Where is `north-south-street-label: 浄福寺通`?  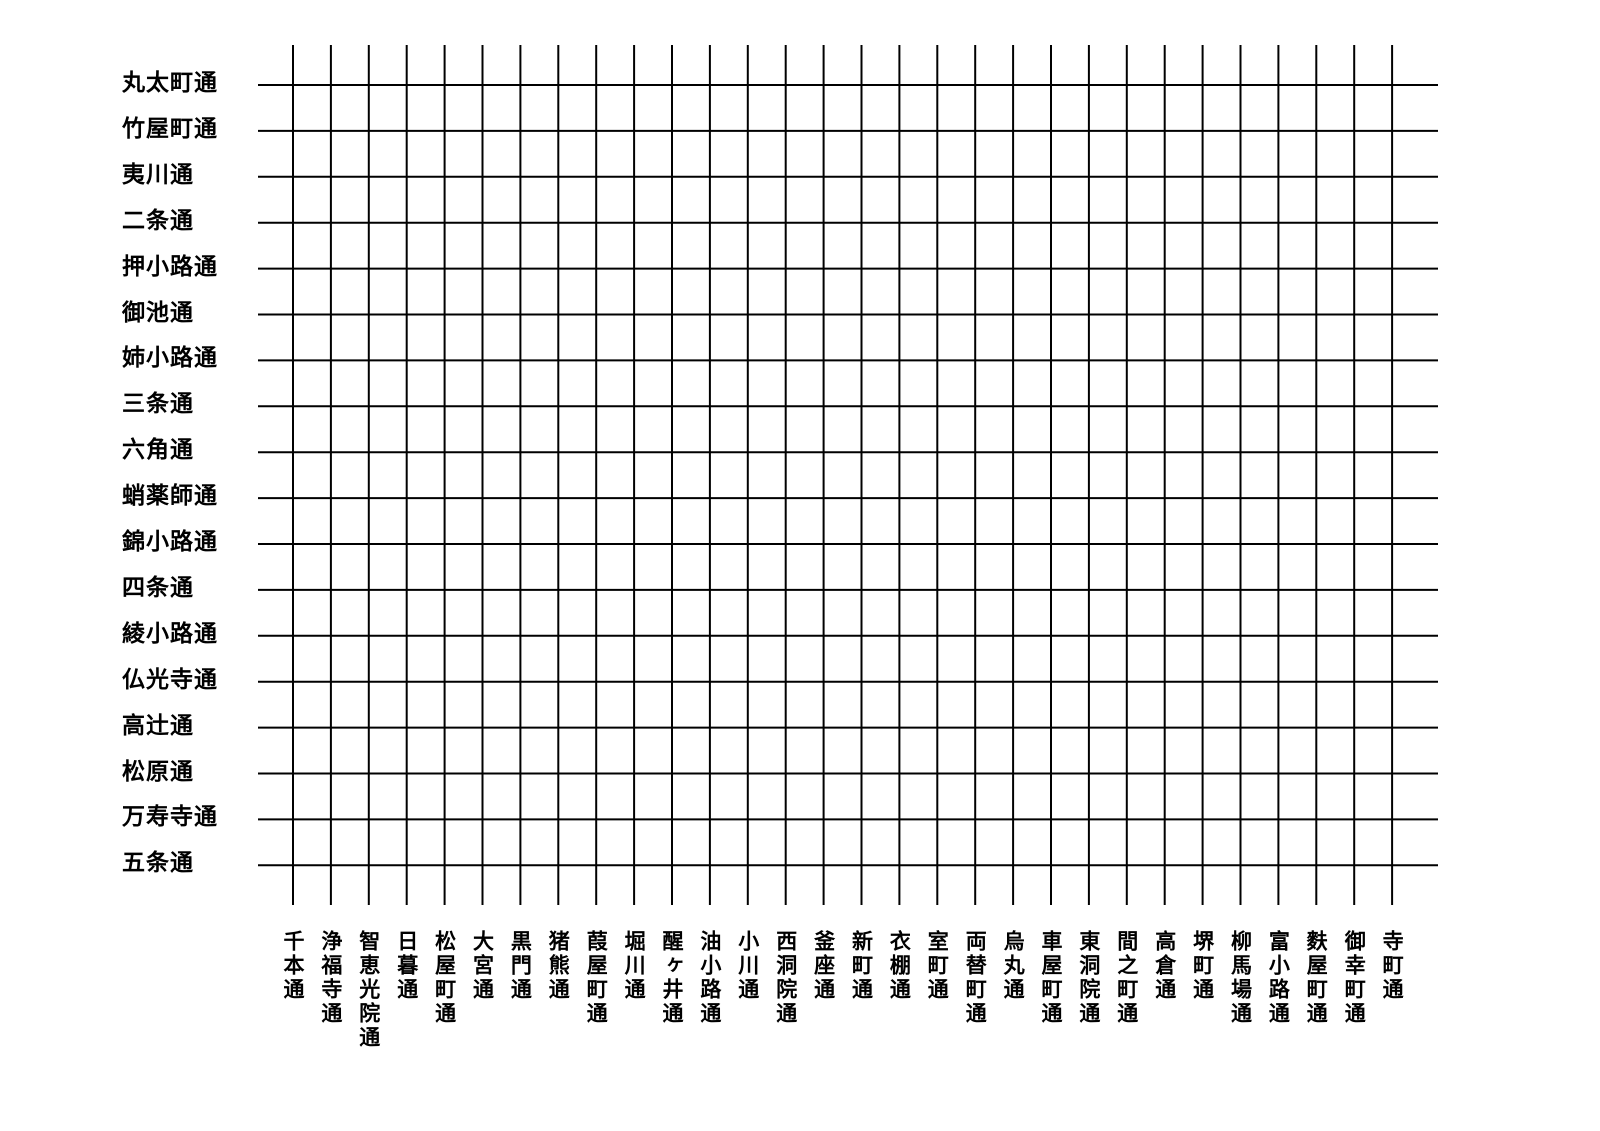
north-south-street-label: 浄福寺通 is located at coordinates (331, 978).